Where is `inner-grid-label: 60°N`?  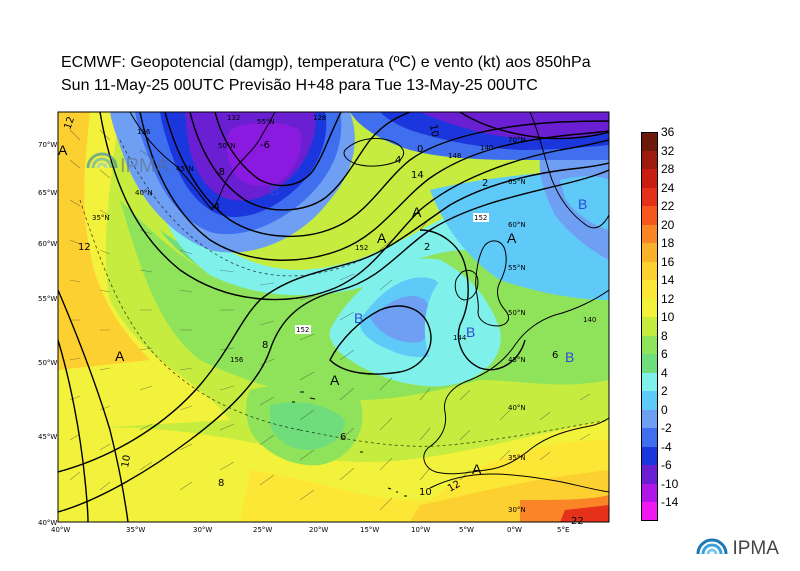 inner-grid-label: 60°N is located at coordinates (517, 225).